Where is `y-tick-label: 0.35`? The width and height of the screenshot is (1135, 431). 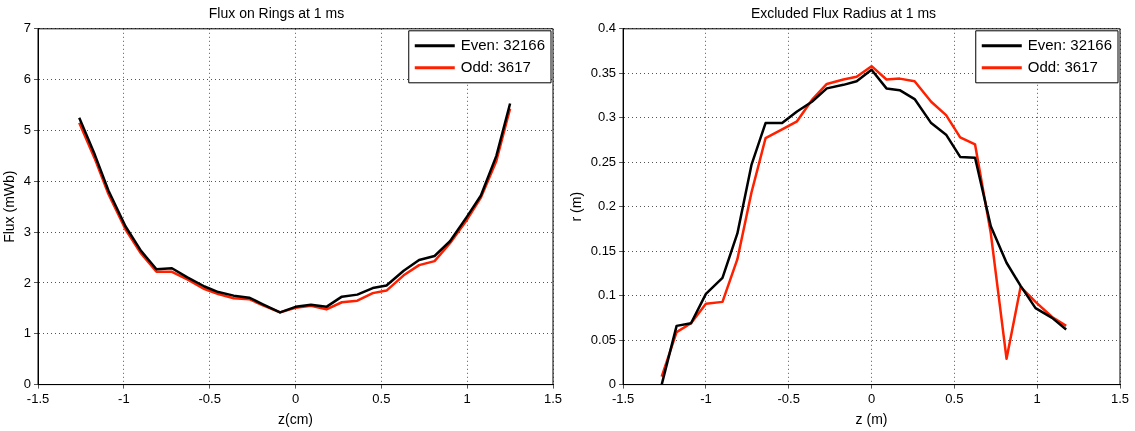 y-tick-label: 0.35 is located at coordinates (603, 72).